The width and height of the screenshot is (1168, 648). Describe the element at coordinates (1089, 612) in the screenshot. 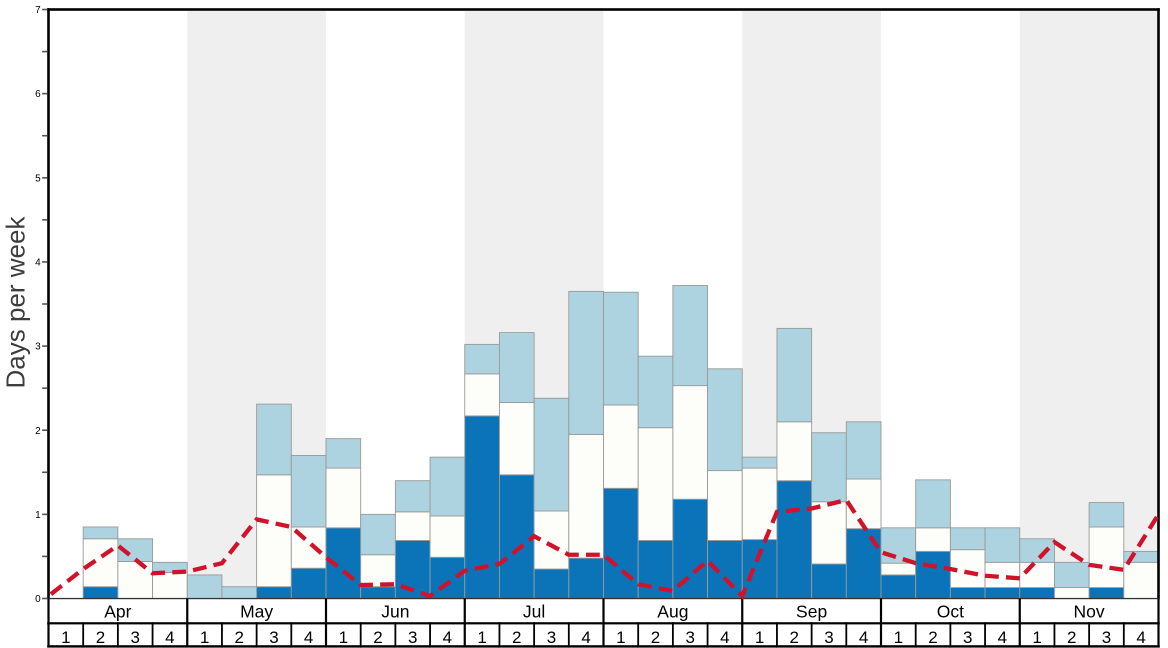

I see `svg-text: Nov` at that location.